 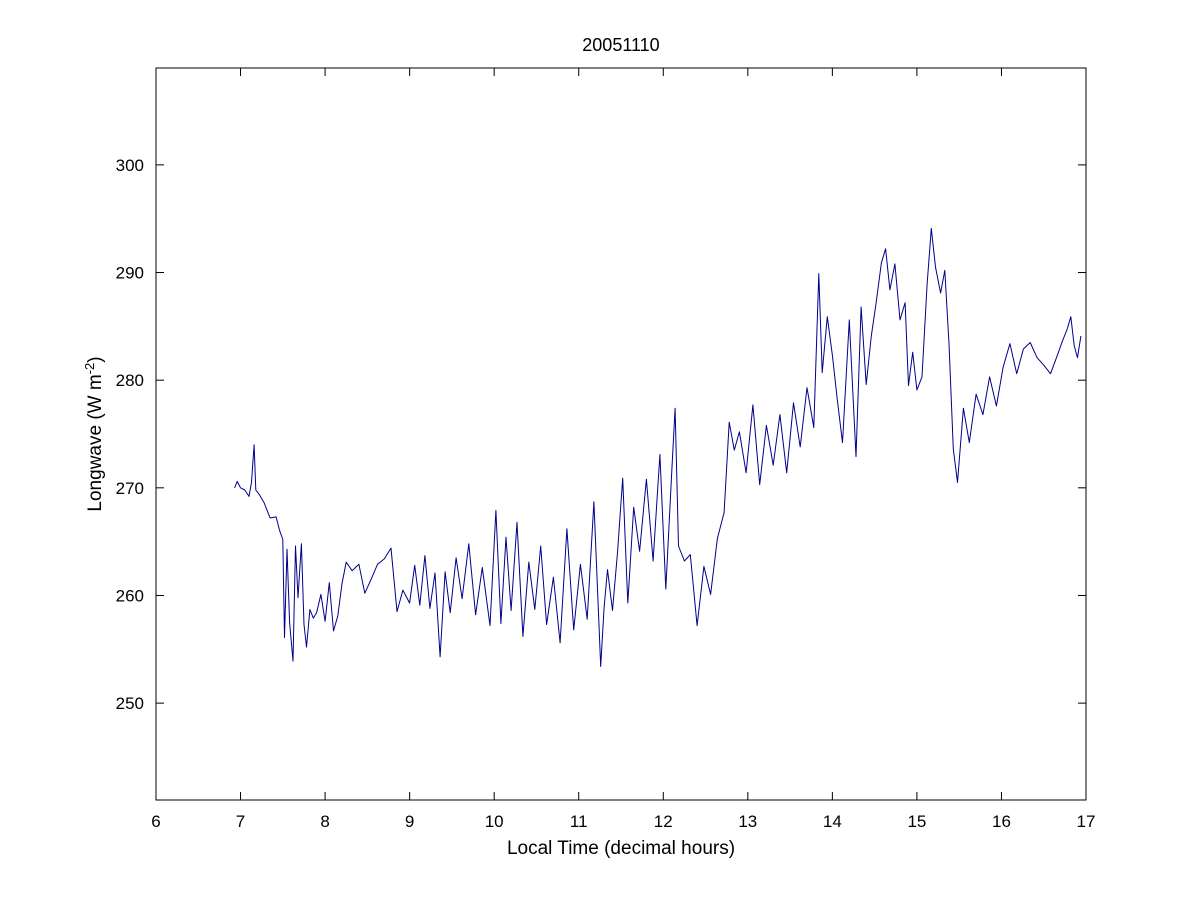 What do you see at coordinates (130, 380) in the screenshot?
I see `y-tick-label: 280` at bounding box center [130, 380].